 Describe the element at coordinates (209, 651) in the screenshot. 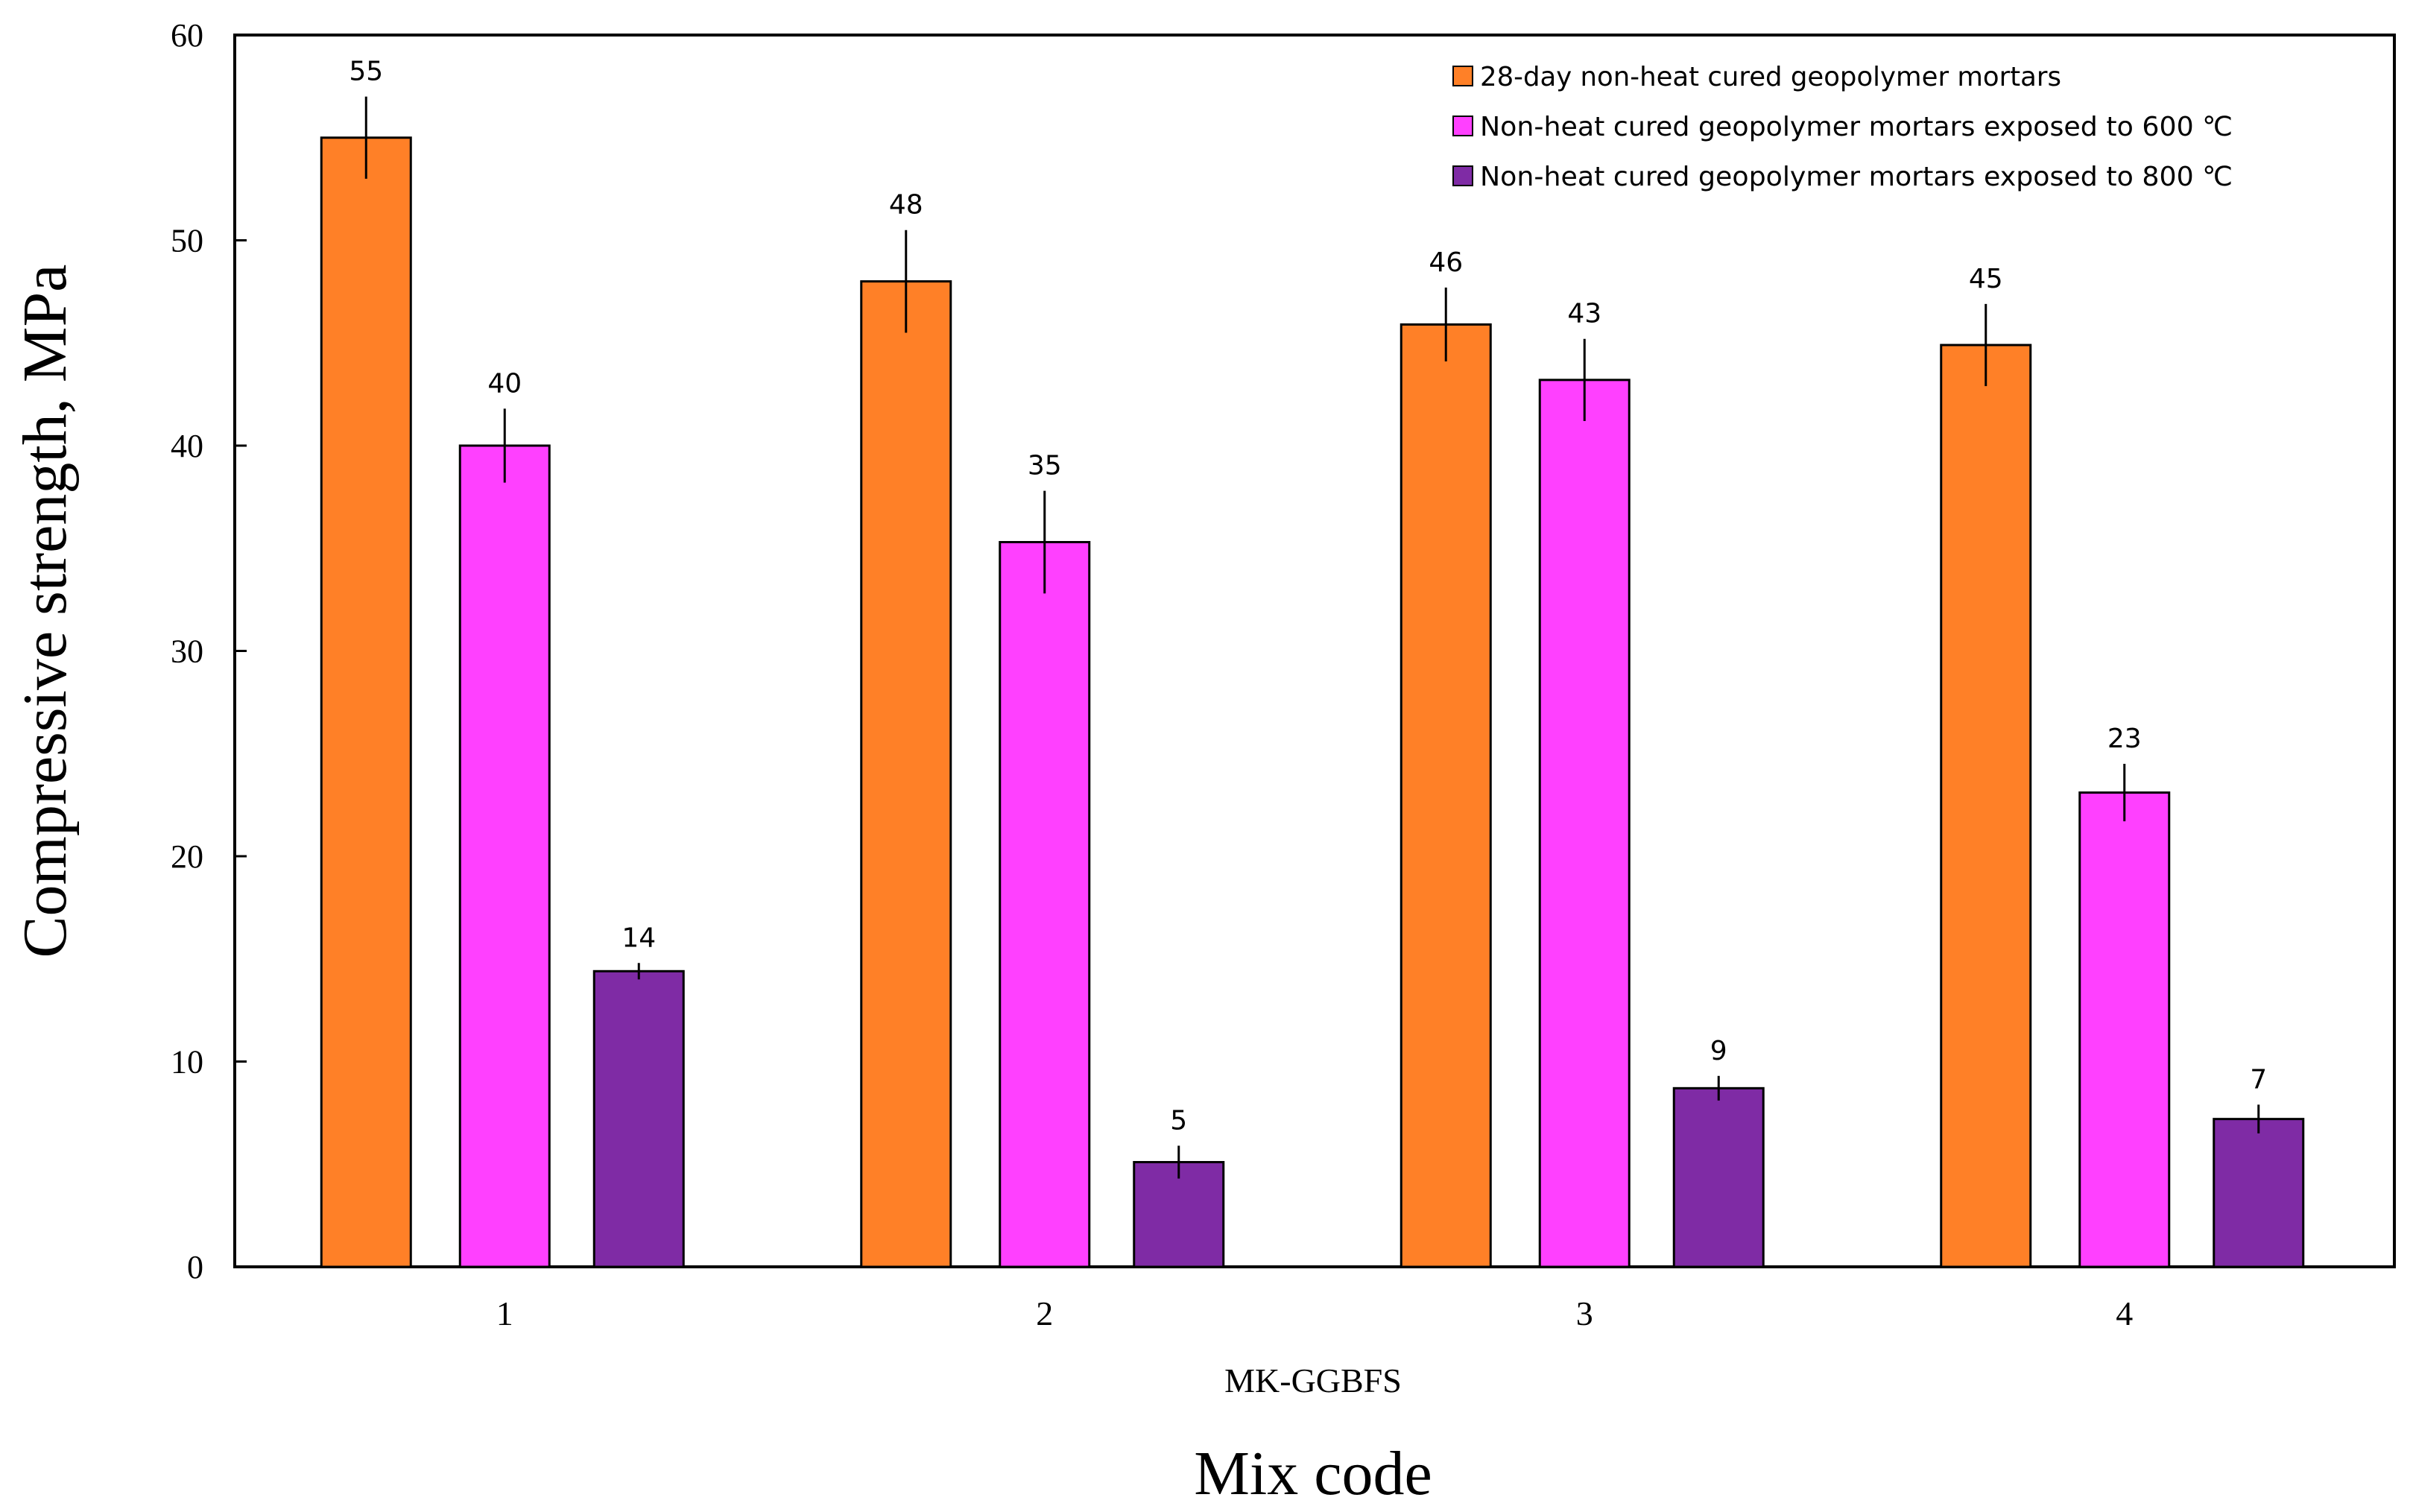

I see `y-axis-ticks: 0 10 20 30 40 50 60` at that location.